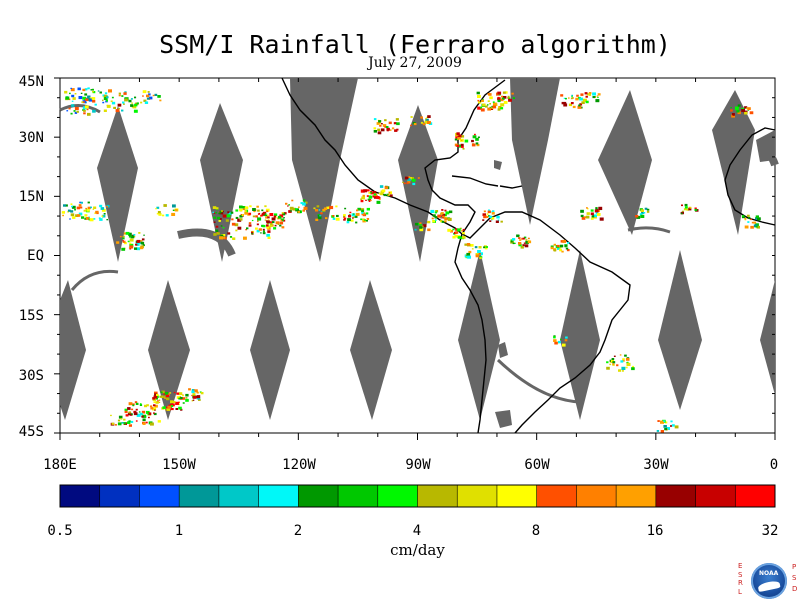 The width and height of the screenshot is (800, 600). What do you see at coordinates (649, 230) in the screenshot?
I see `swath-arc` at bounding box center [649, 230].